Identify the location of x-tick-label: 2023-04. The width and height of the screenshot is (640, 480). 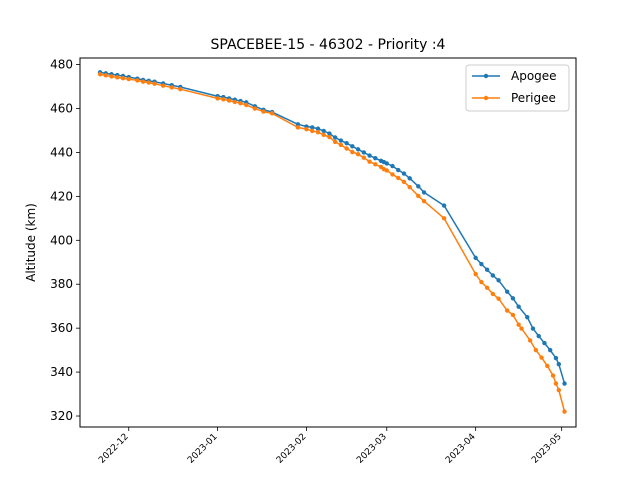
(461, 449).